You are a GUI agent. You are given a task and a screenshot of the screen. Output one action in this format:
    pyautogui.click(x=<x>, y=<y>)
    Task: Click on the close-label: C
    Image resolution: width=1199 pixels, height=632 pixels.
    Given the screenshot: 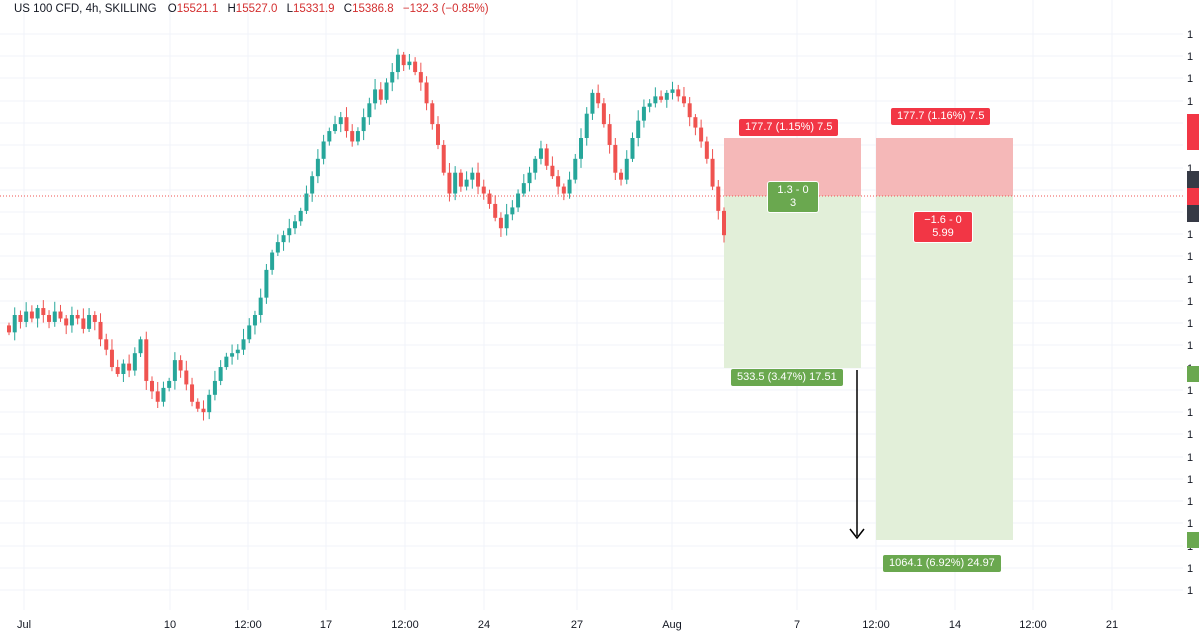 What is the action you would take?
    pyautogui.click(x=348, y=9)
    